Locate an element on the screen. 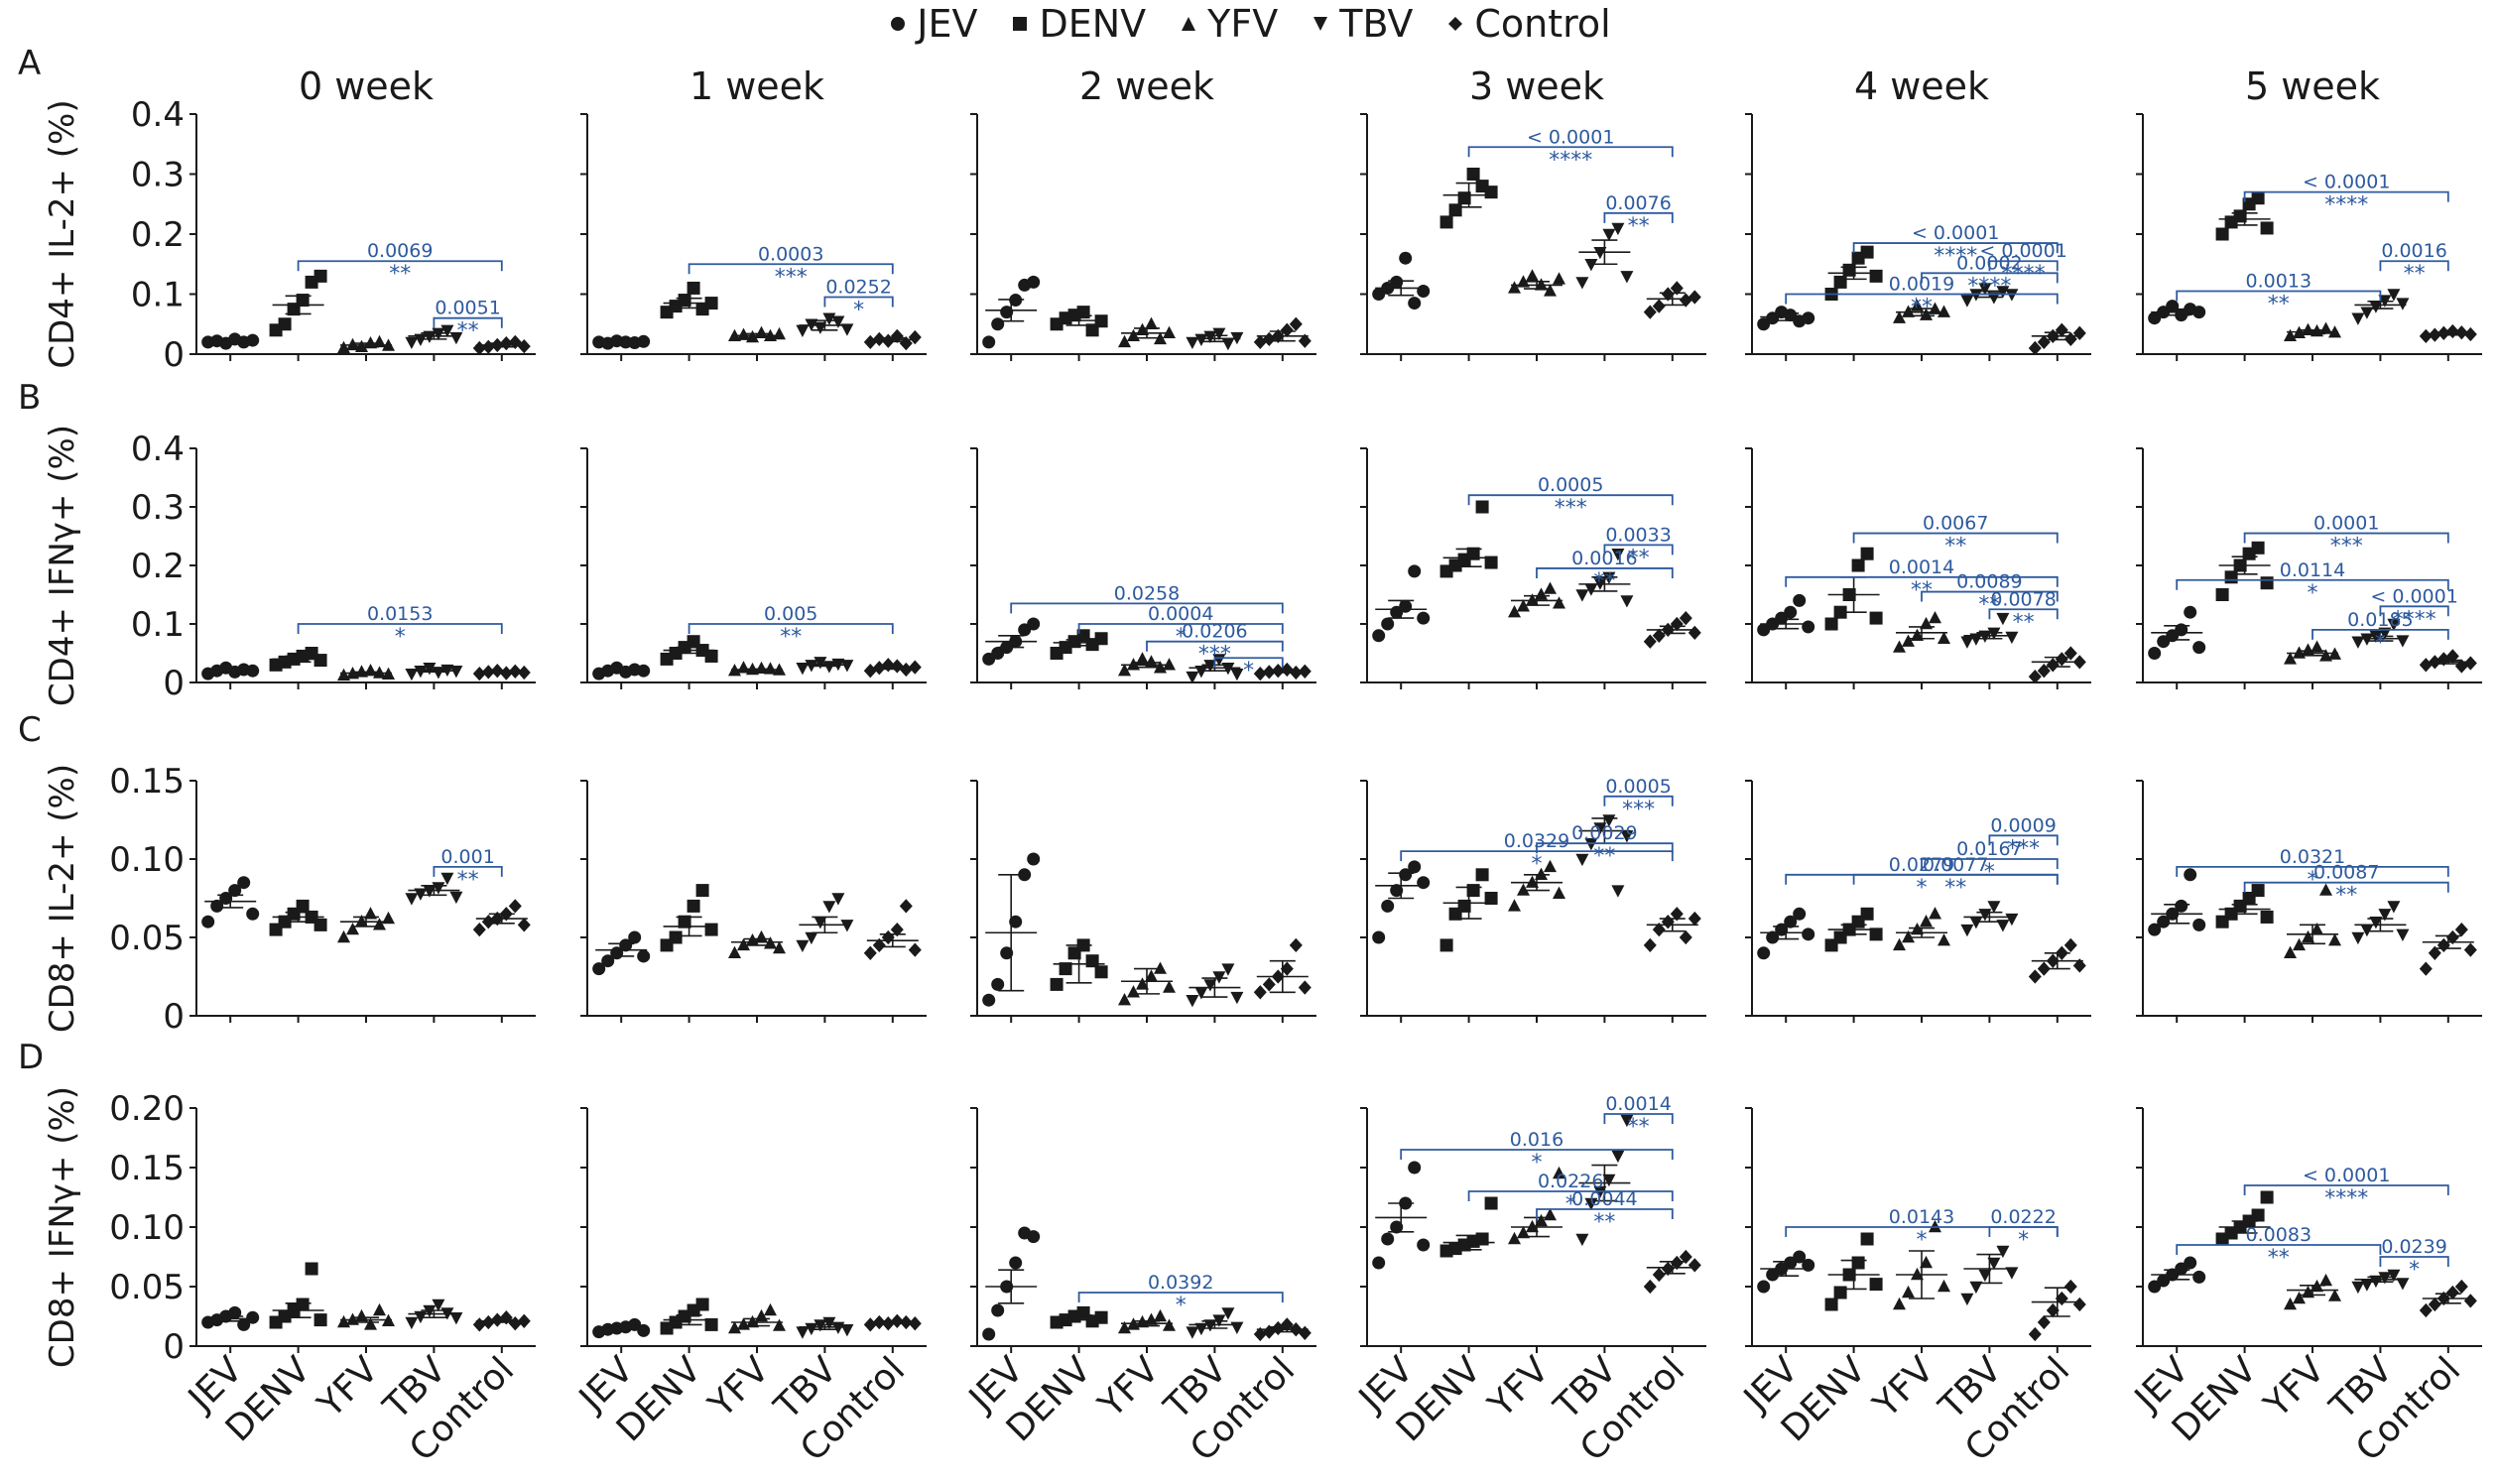 This screenshot has width=2500, height=1484. p-value-label: < 0.0001 is located at coordinates (2346, 1175).